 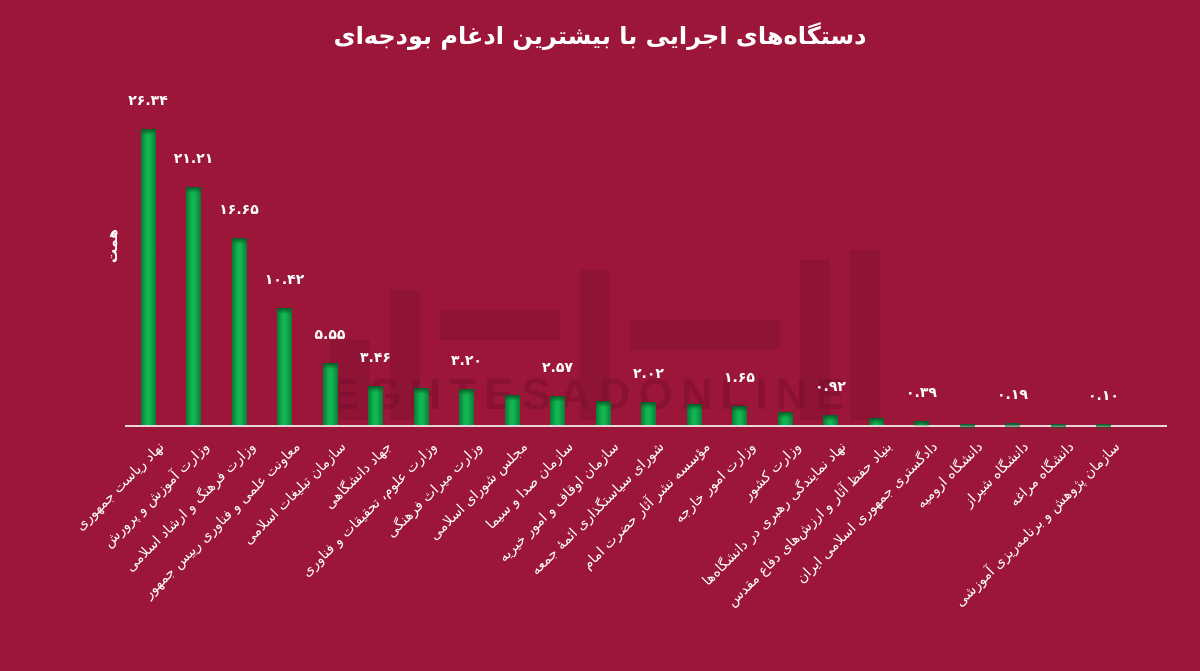 I want to click on value-label: ۱.۶۵, so click(x=739, y=378).